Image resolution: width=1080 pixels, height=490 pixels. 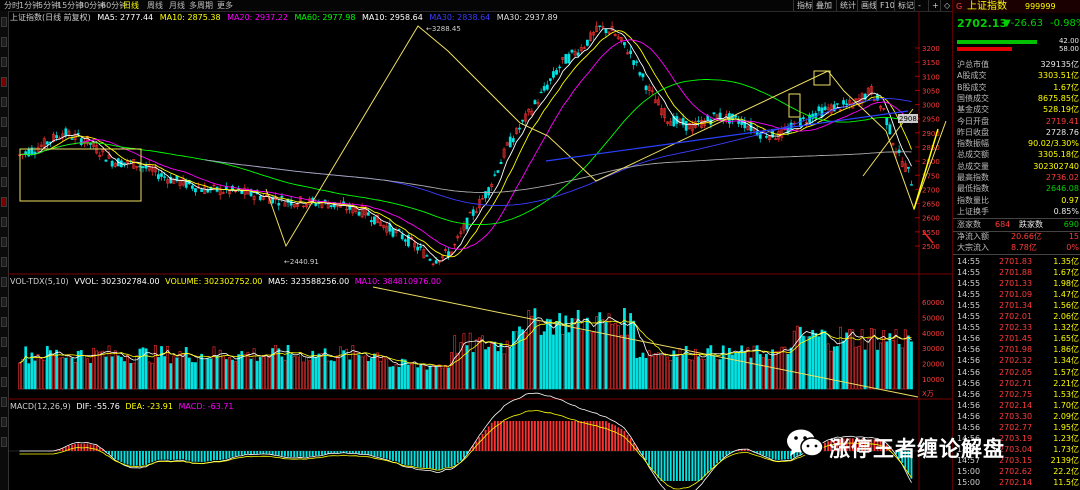 What do you see at coordinates (926, 169) in the screenshot?
I see `stroke-line` at bounding box center [926, 169].